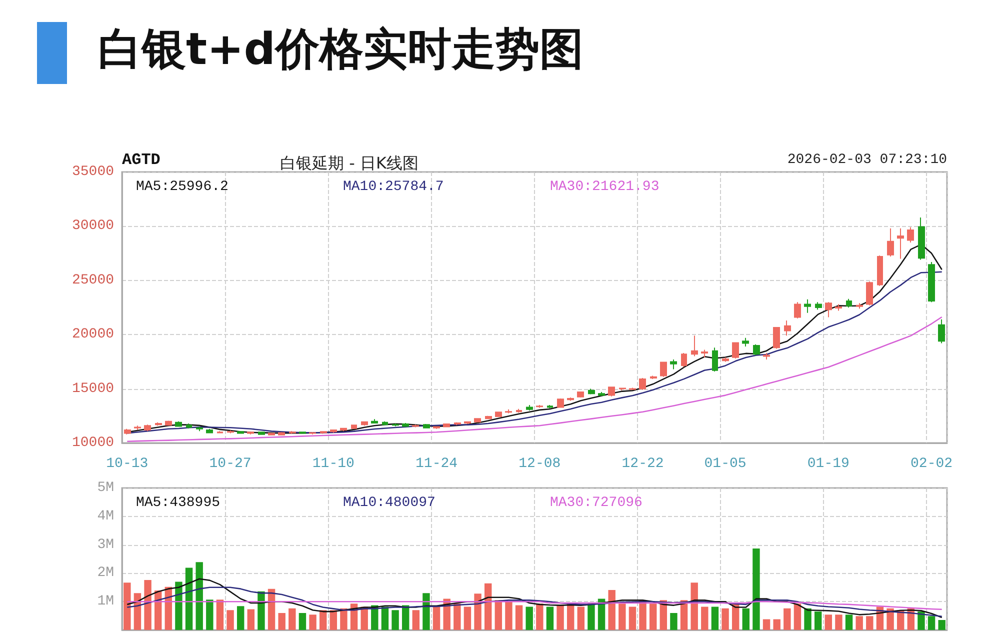 Image resolution: width=981 pixels, height=632 pixels. I want to click on x-tick-label: 01-05, so click(725, 464).